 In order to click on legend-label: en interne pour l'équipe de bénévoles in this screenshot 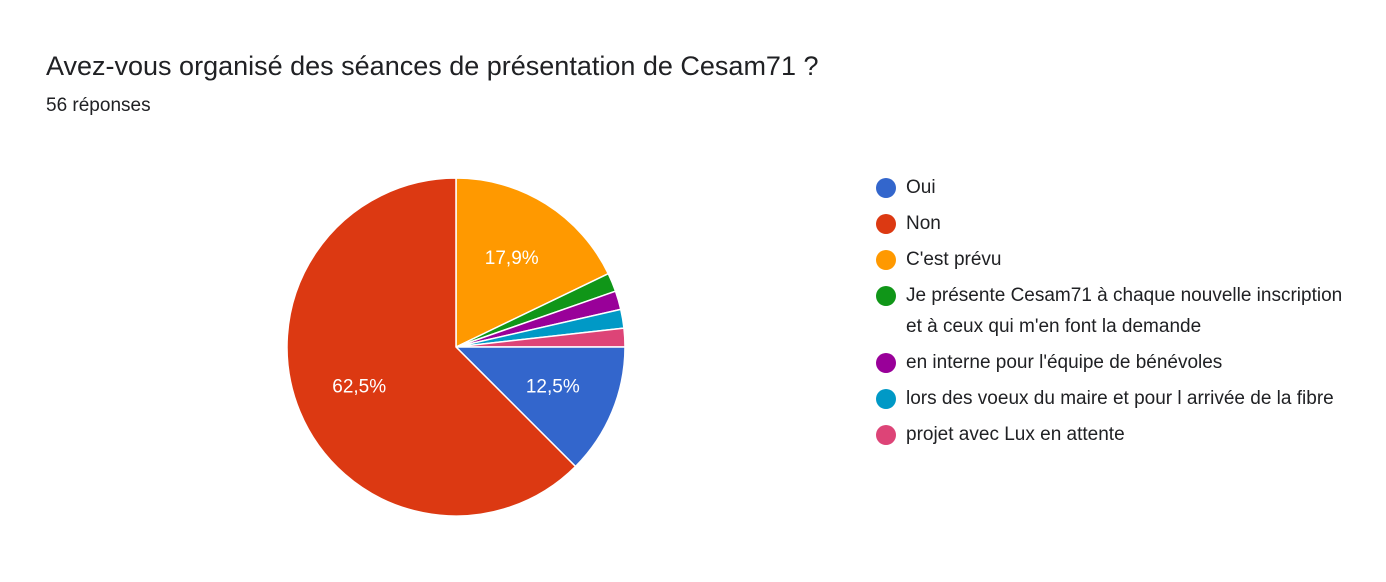, I will do `click(1064, 362)`.